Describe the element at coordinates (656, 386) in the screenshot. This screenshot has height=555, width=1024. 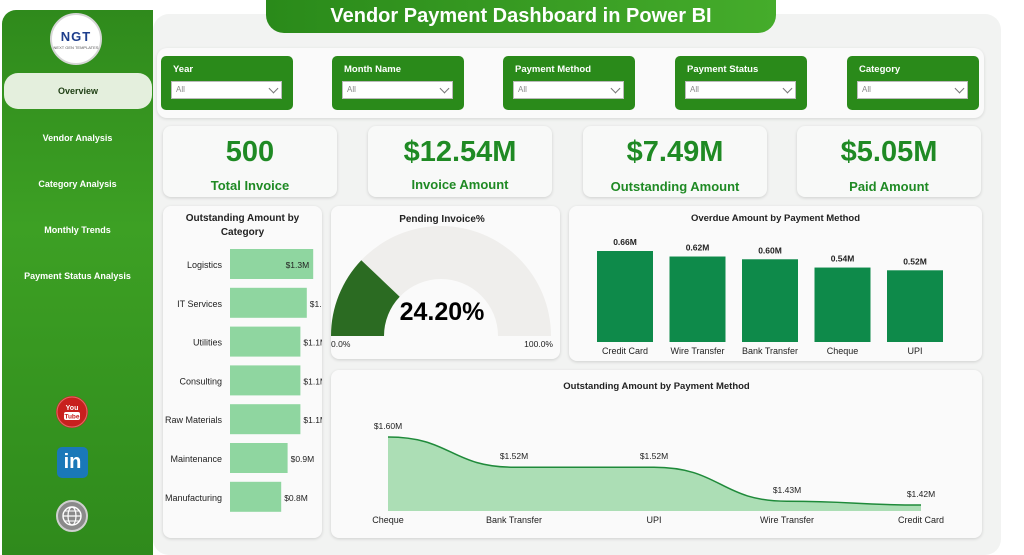
I see `chart-title: Outstanding Amount by Payment Method` at that location.